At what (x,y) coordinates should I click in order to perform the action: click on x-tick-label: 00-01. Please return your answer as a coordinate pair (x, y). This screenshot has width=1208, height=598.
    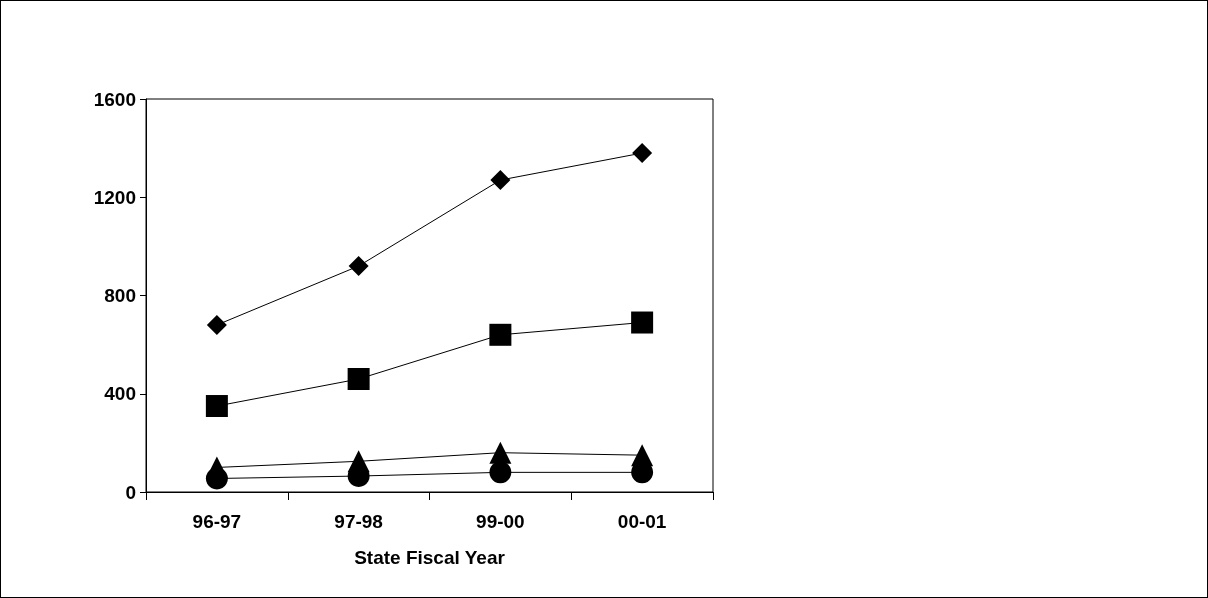
    Looking at the image, I should click on (642, 521).